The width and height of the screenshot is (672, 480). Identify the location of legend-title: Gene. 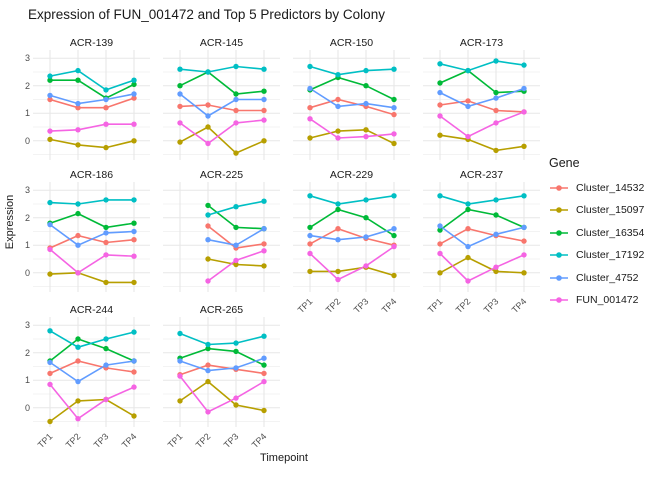
(564, 163).